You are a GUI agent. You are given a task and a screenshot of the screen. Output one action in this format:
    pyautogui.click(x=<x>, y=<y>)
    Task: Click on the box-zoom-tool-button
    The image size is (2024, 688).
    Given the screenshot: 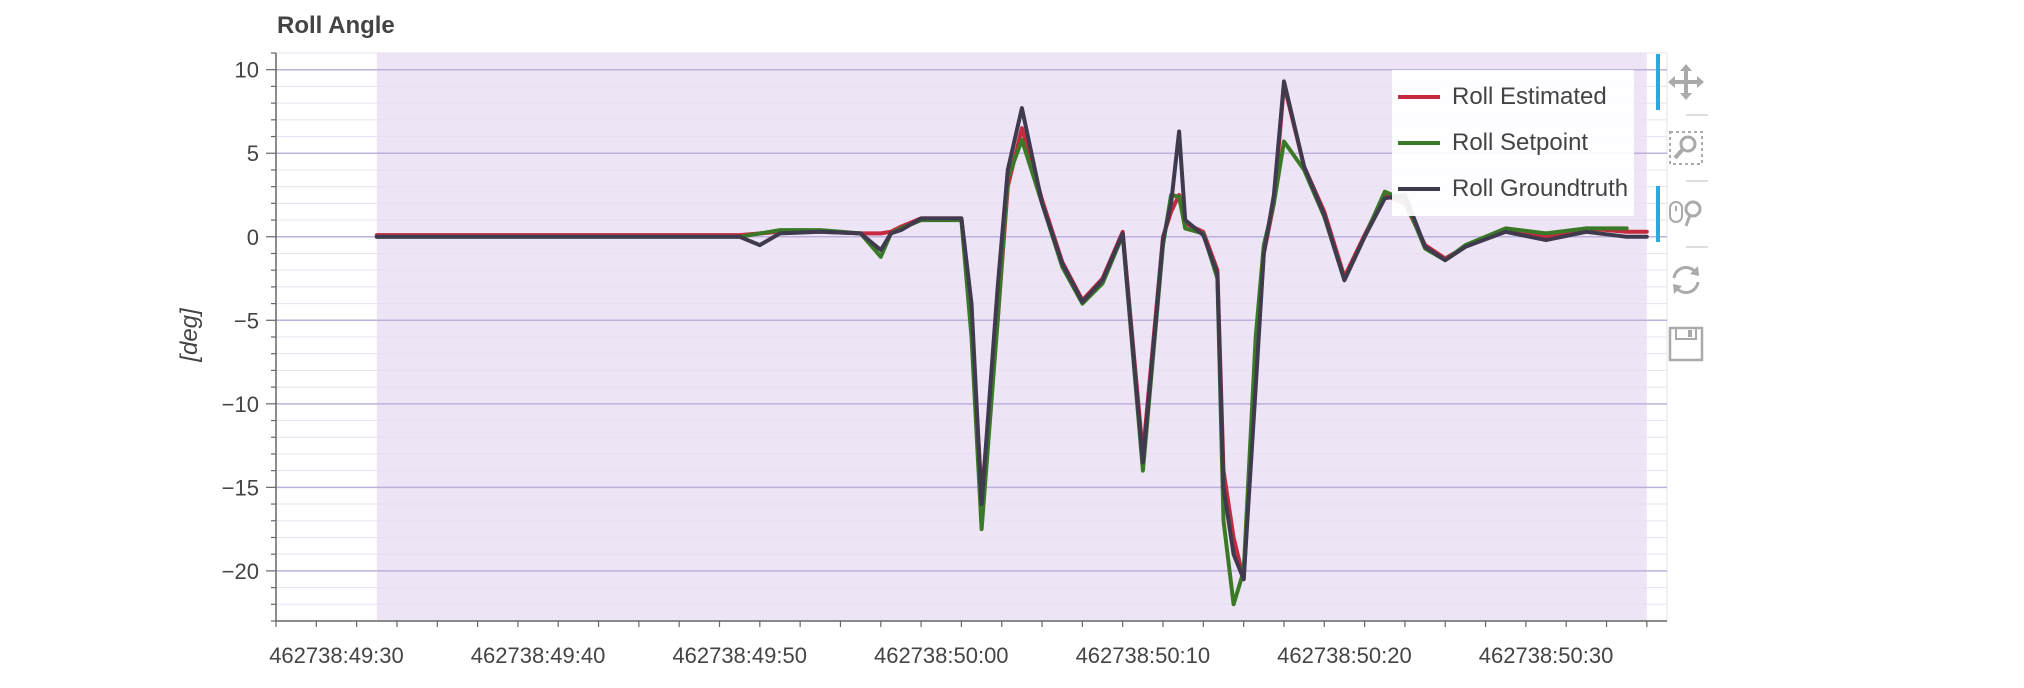 What is the action you would take?
    pyautogui.click(x=1686, y=148)
    